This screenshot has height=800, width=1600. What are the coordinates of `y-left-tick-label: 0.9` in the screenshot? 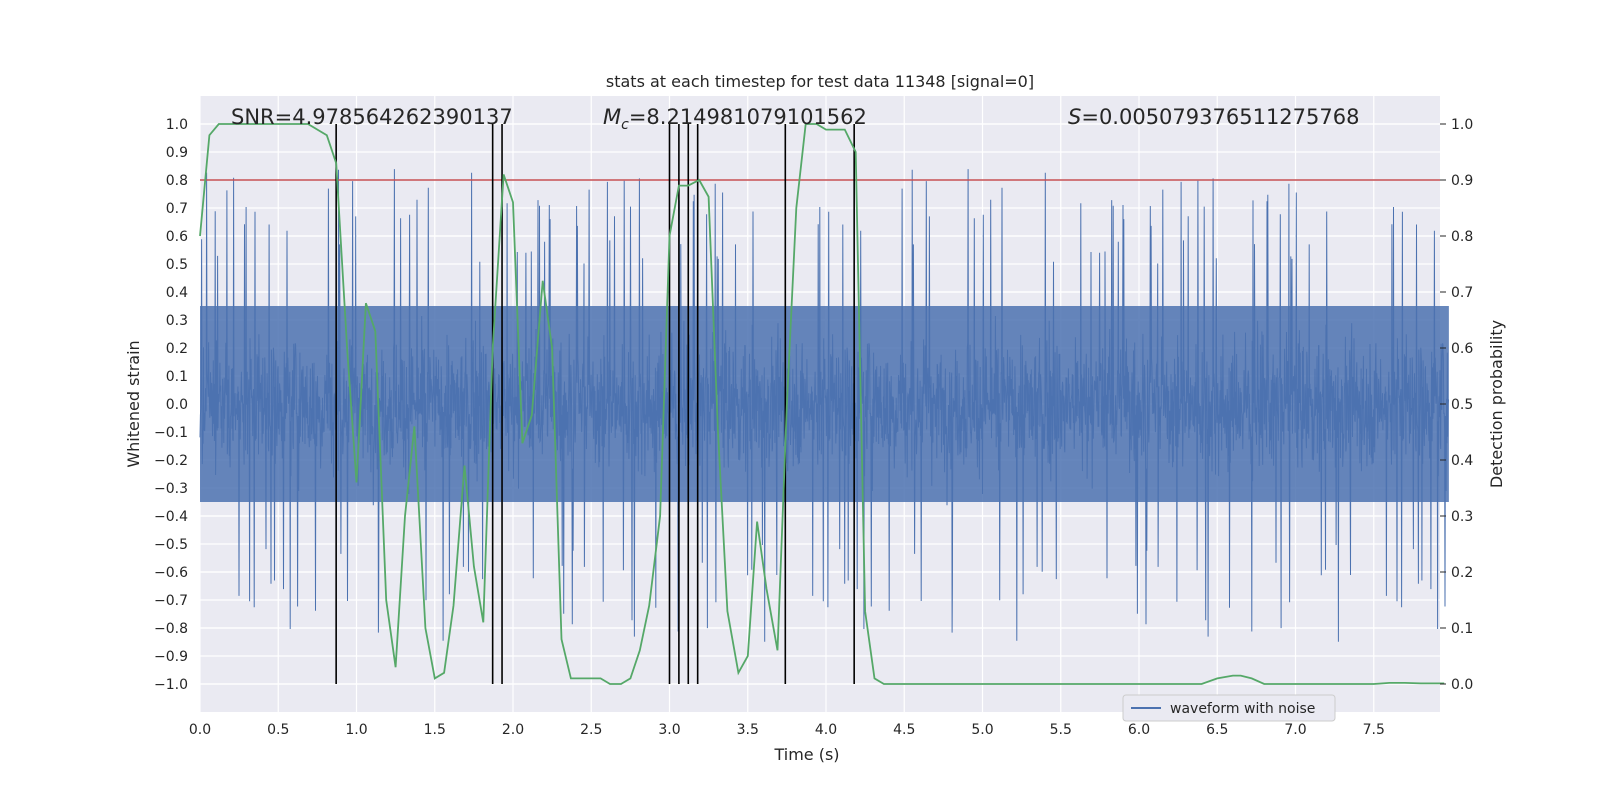 It's located at (177, 153).